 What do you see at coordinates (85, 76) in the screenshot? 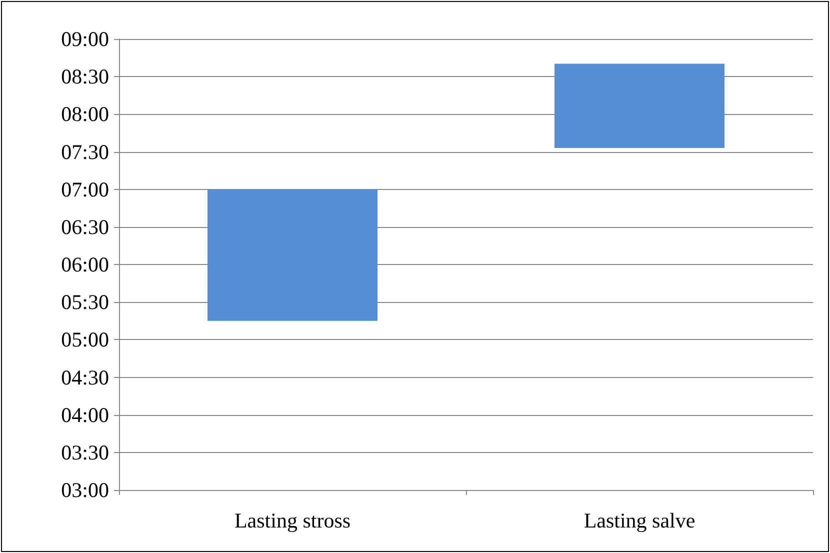
I see `y-tick-label: 08:30` at bounding box center [85, 76].